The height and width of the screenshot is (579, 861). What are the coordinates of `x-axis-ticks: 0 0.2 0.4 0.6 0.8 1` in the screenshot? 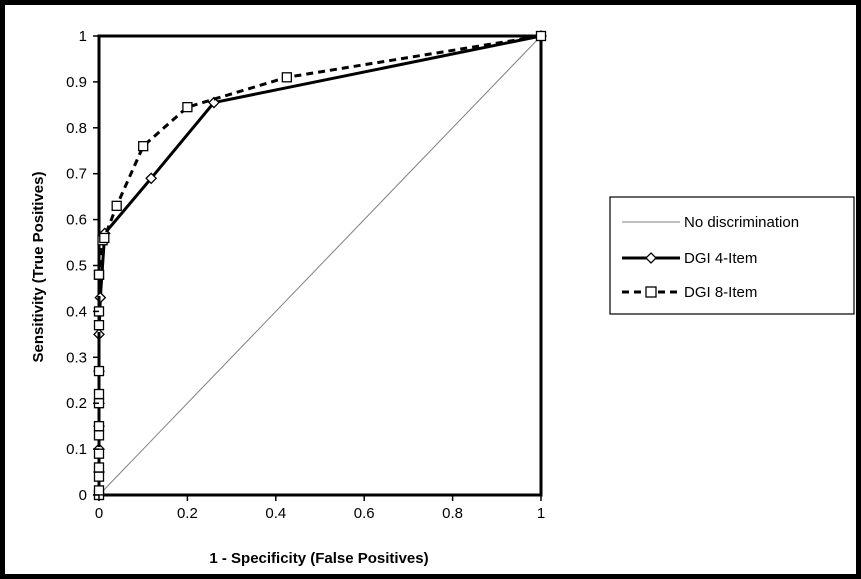 It's located at (320, 508).